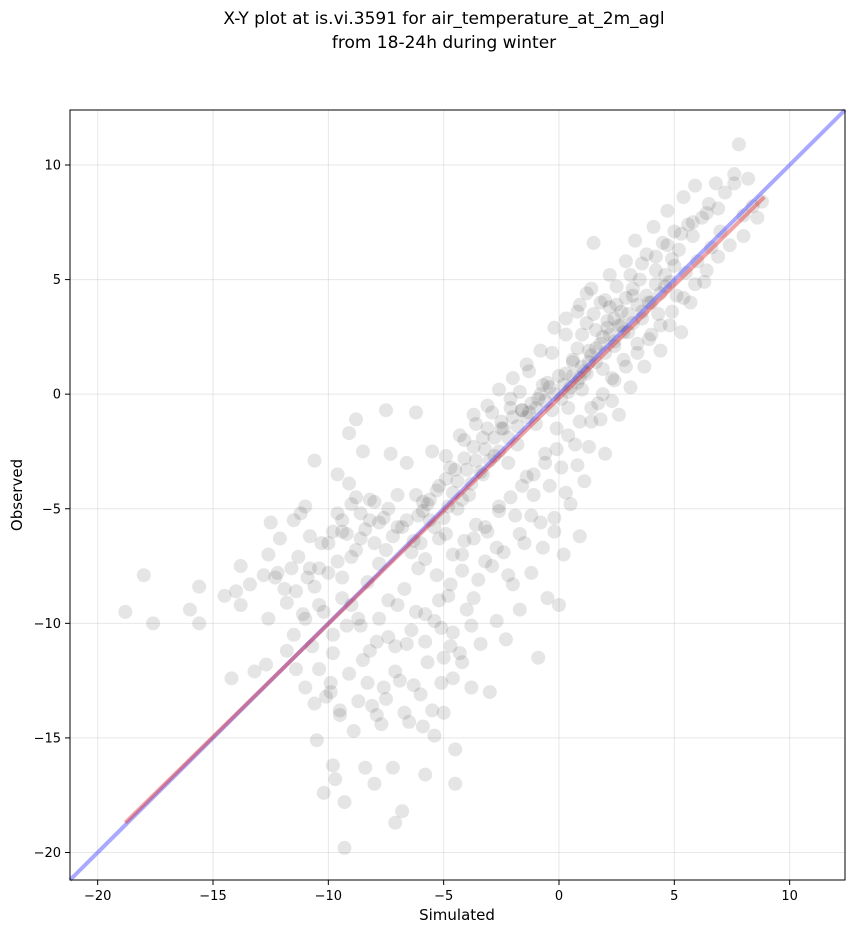 The height and width of the screenshot is (934, 854). Describe the element at coordinates (47, 624) in the screenshot. I see `y-tick-label: −10` at that location.